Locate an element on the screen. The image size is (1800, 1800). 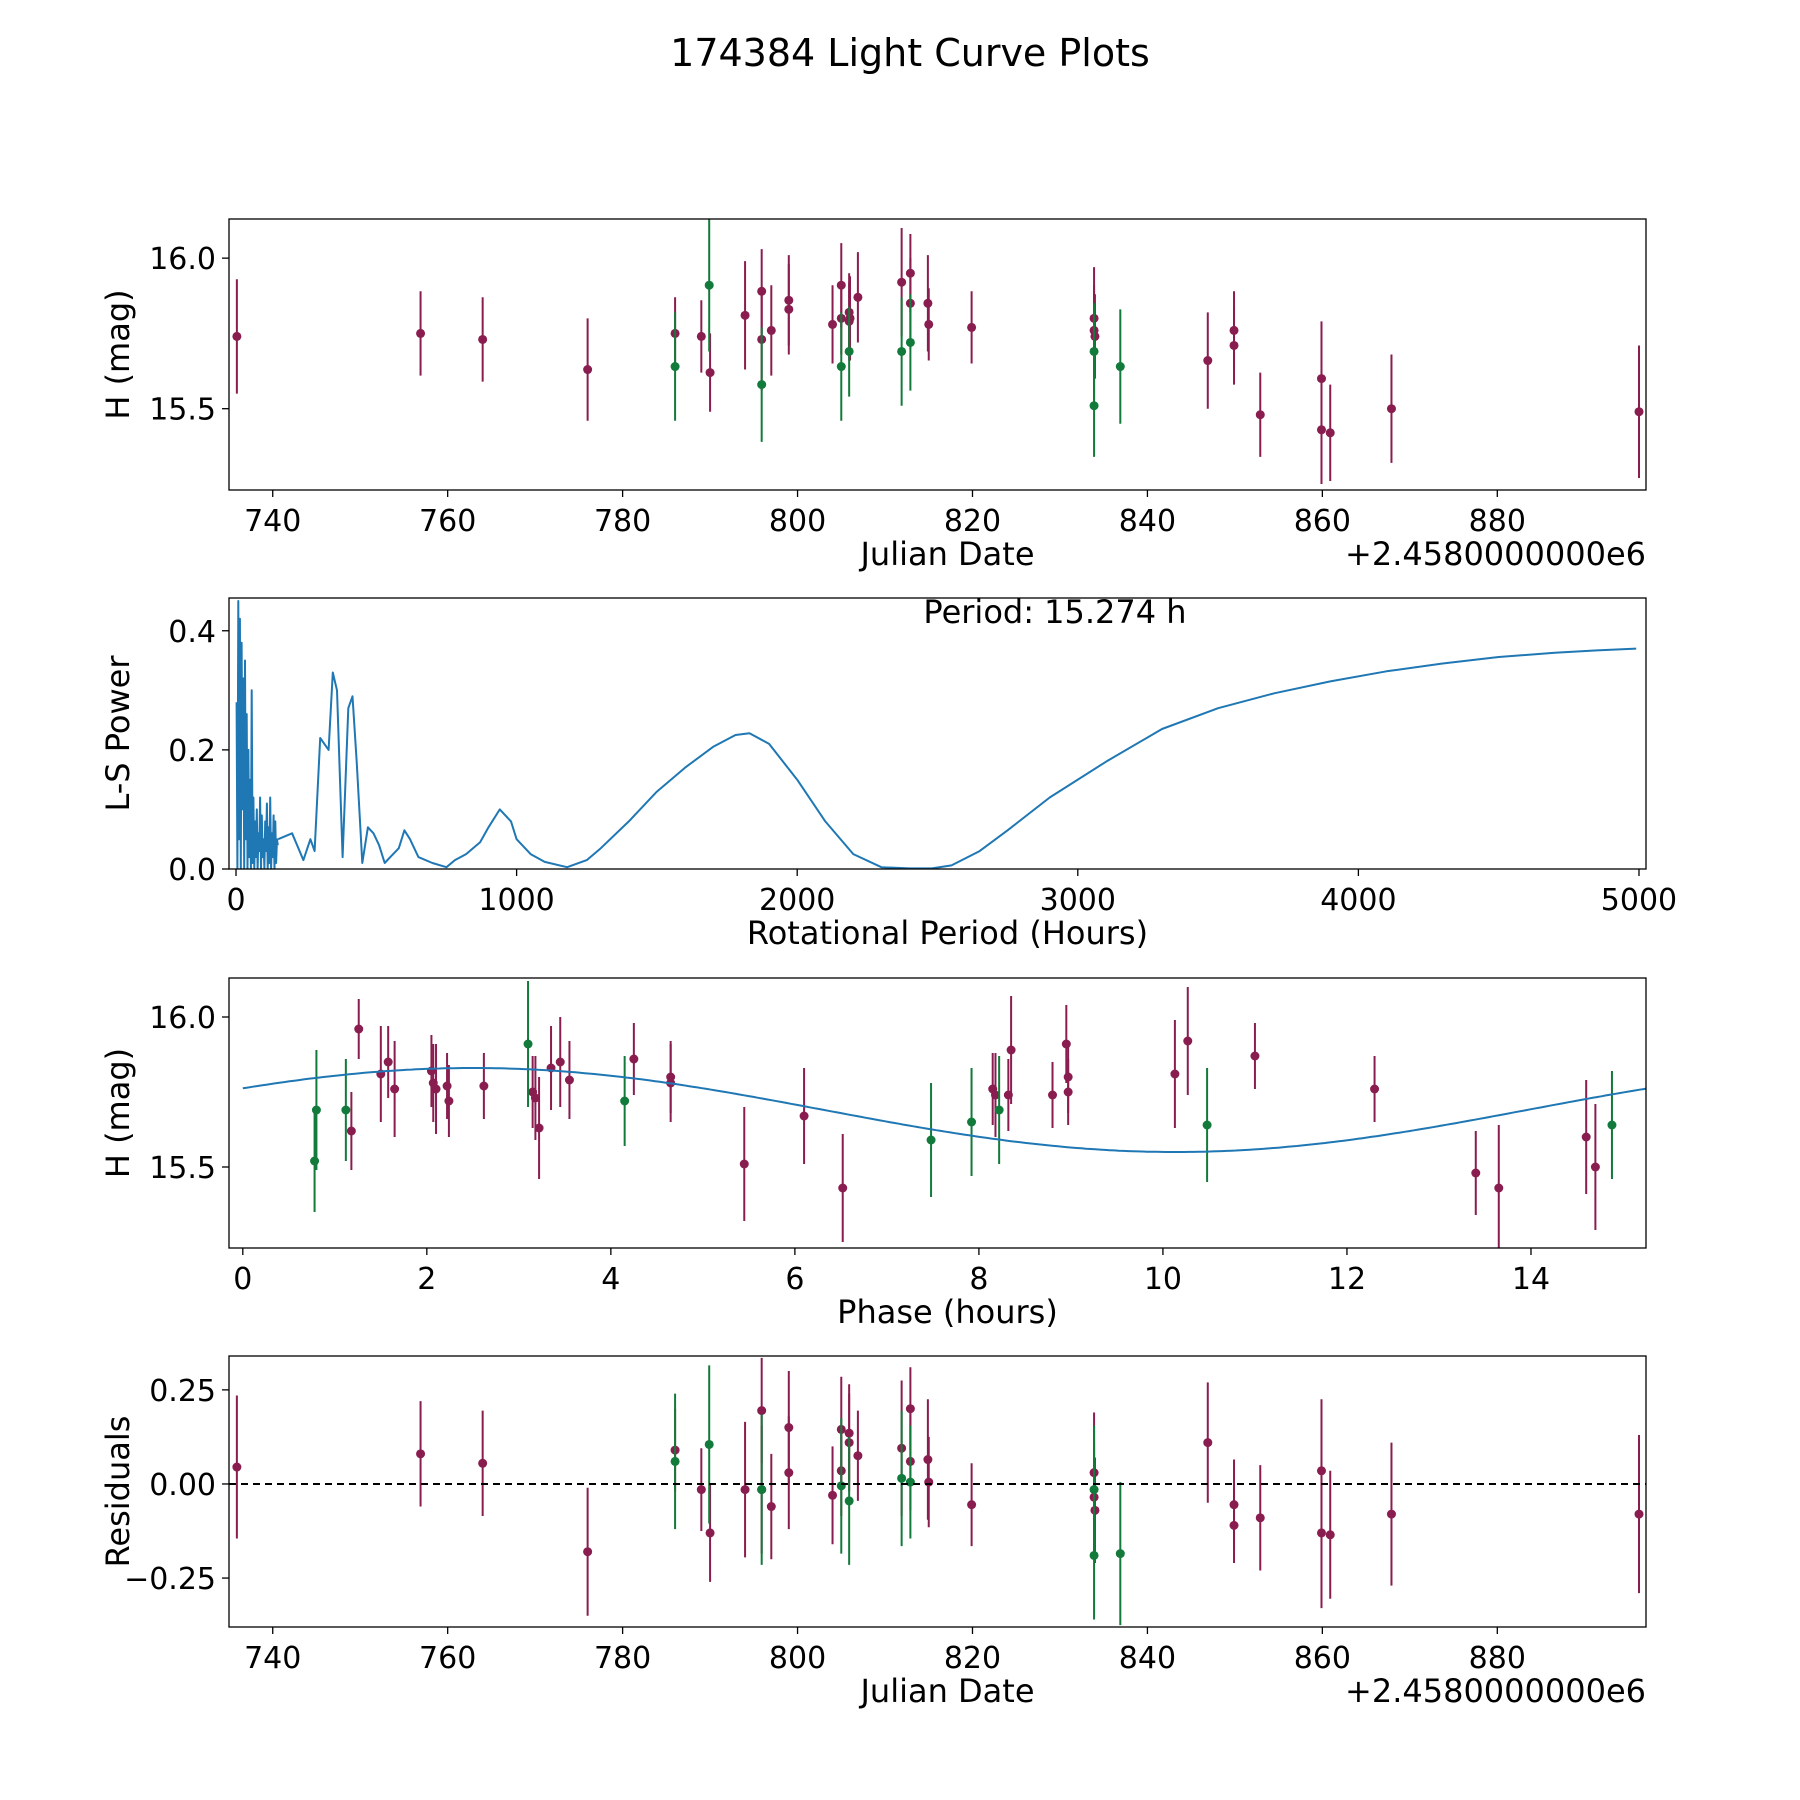
y-tick-label: 16.0 is located at coordinates (182, 1018).